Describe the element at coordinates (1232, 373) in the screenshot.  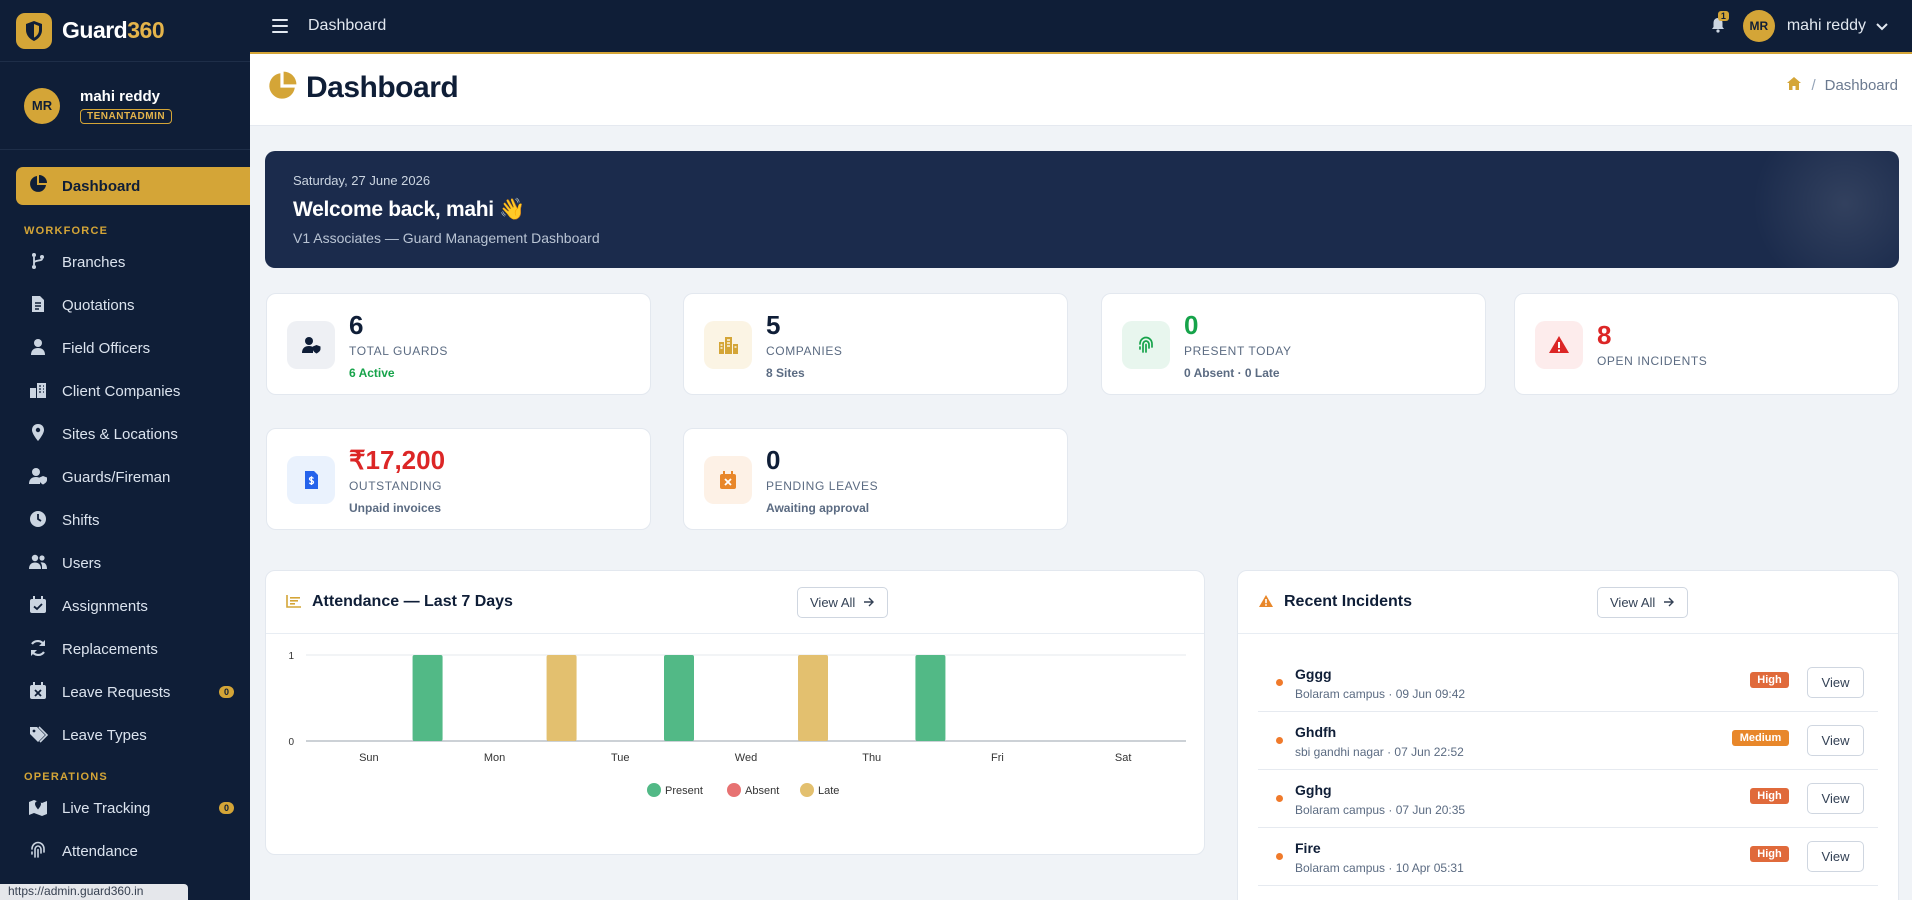
I see `stat-note: 0 Absent · 0 Late` at that location.